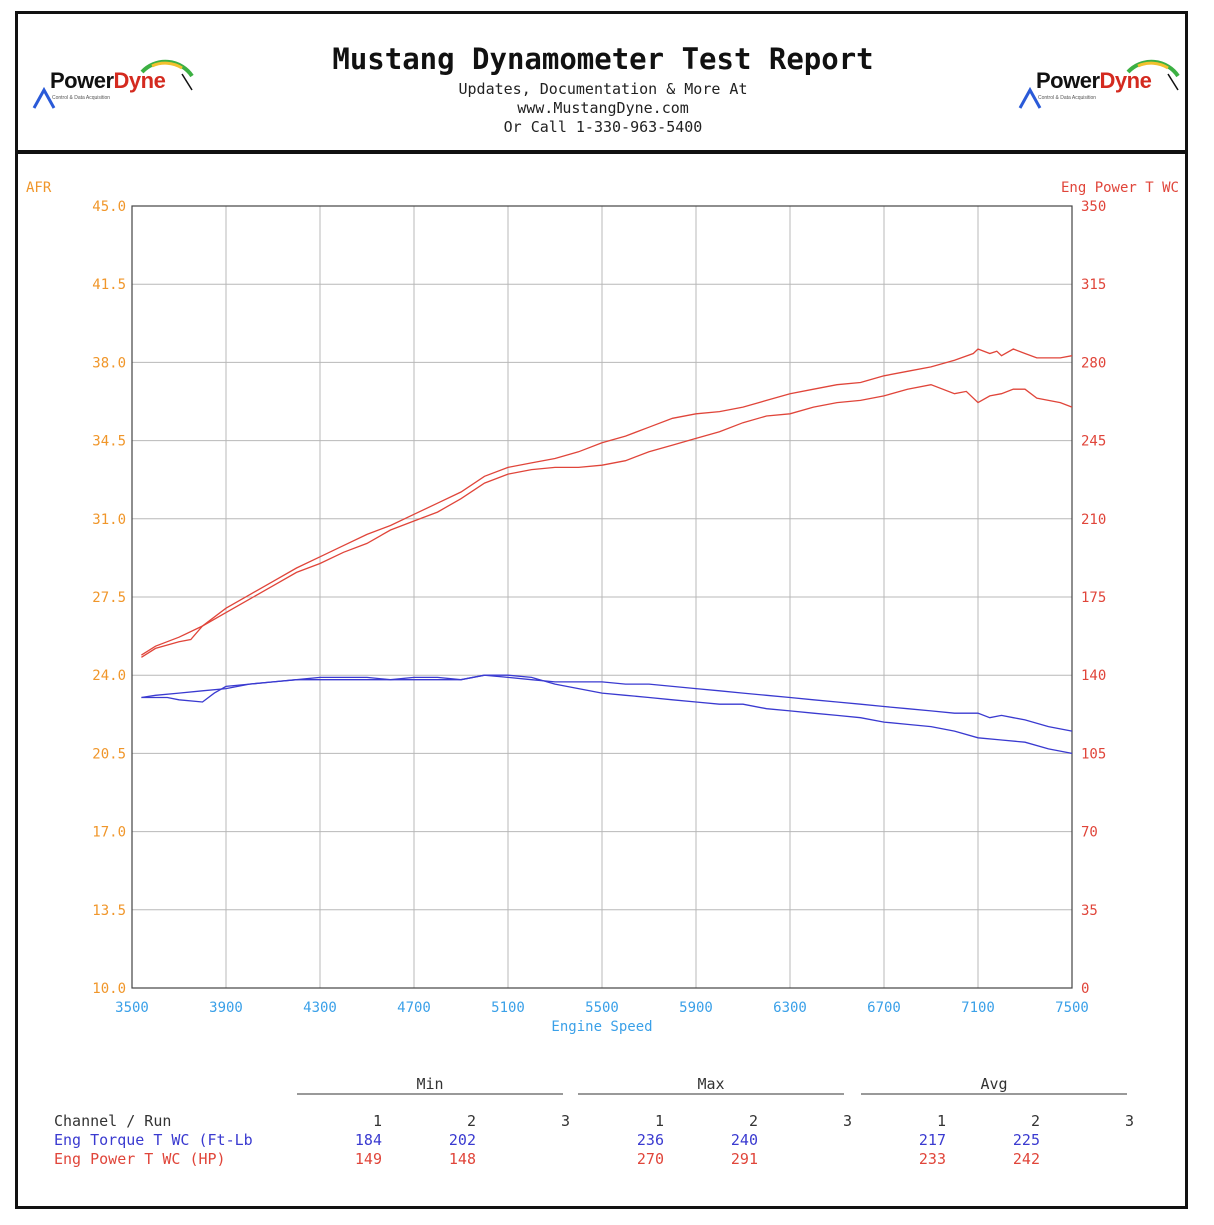 This screenshot has width=1214, height=1225. I want to click on x-tick-label: 4700, so click(414, 1008).